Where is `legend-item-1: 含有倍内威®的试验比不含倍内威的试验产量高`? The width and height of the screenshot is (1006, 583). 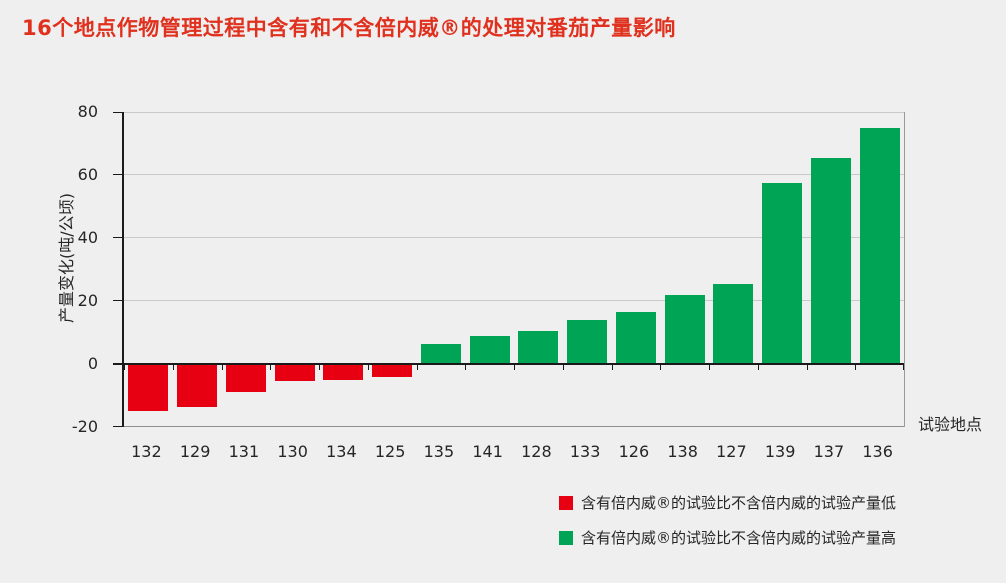
legend-item-1: 含有倍内威®的试验比不含倍内威的试验产量高 is located at coordinates (727, 537).